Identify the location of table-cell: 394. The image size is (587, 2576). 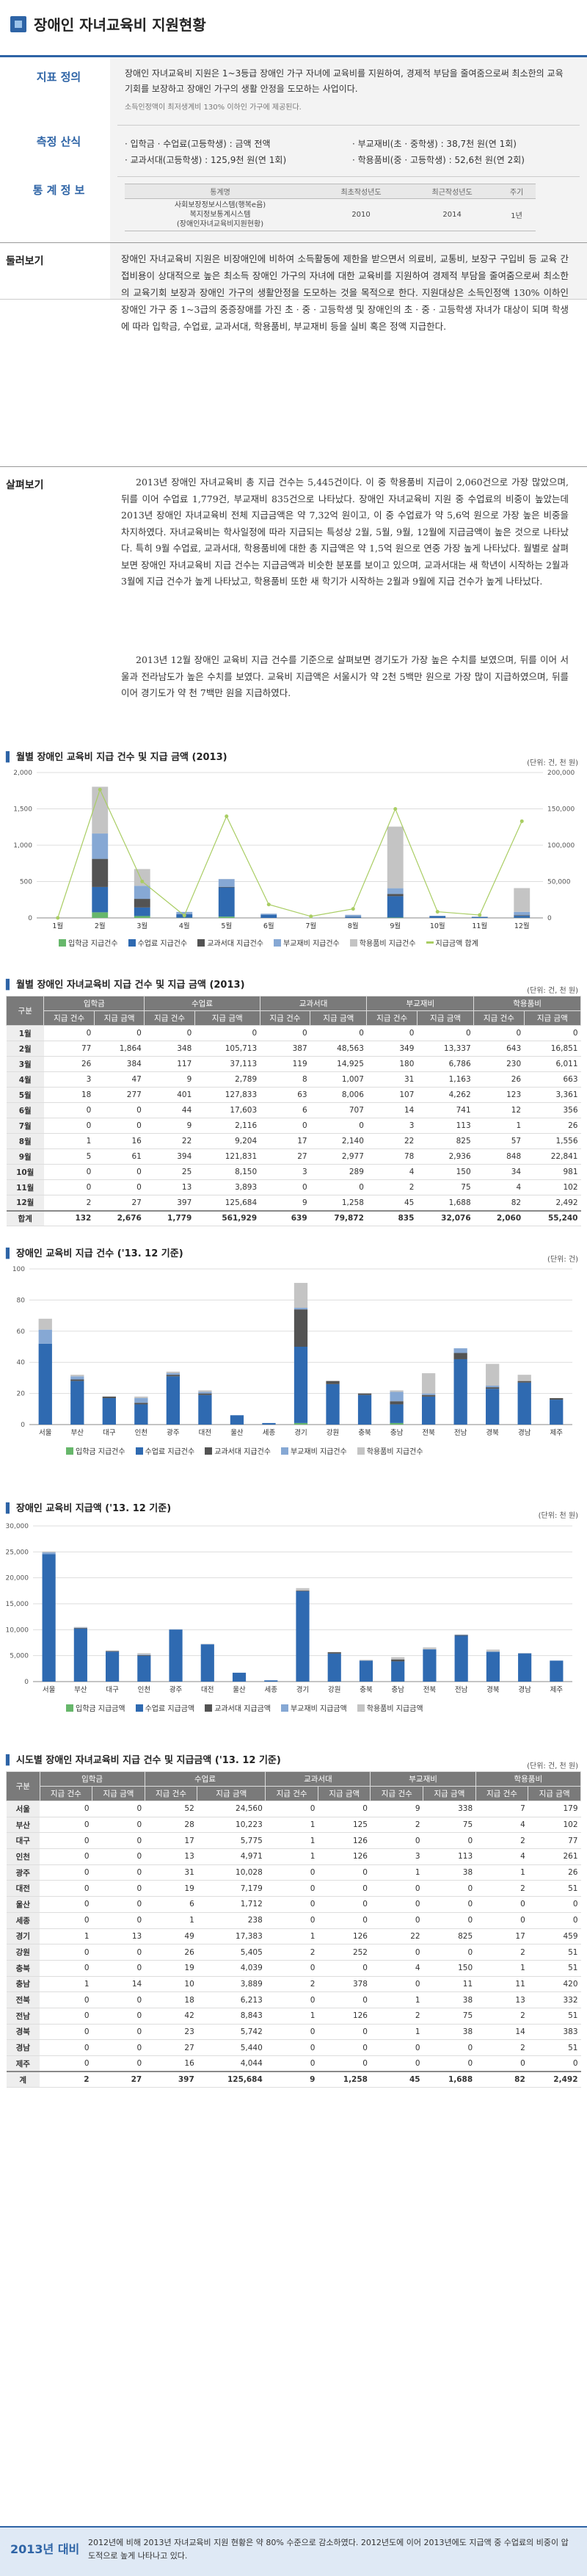
(169, 1156).